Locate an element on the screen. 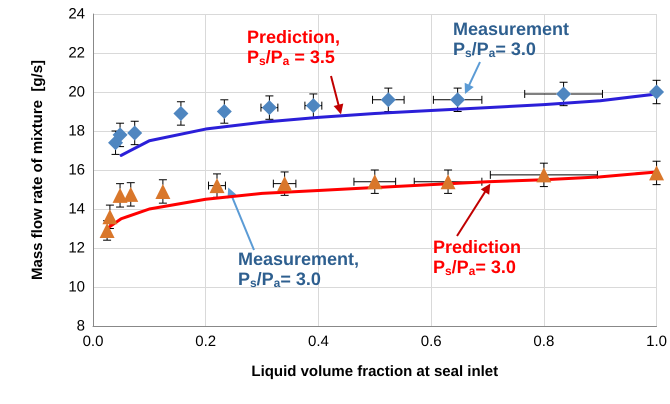  y-tick-label: 8 is located at coordinates (80, 326).